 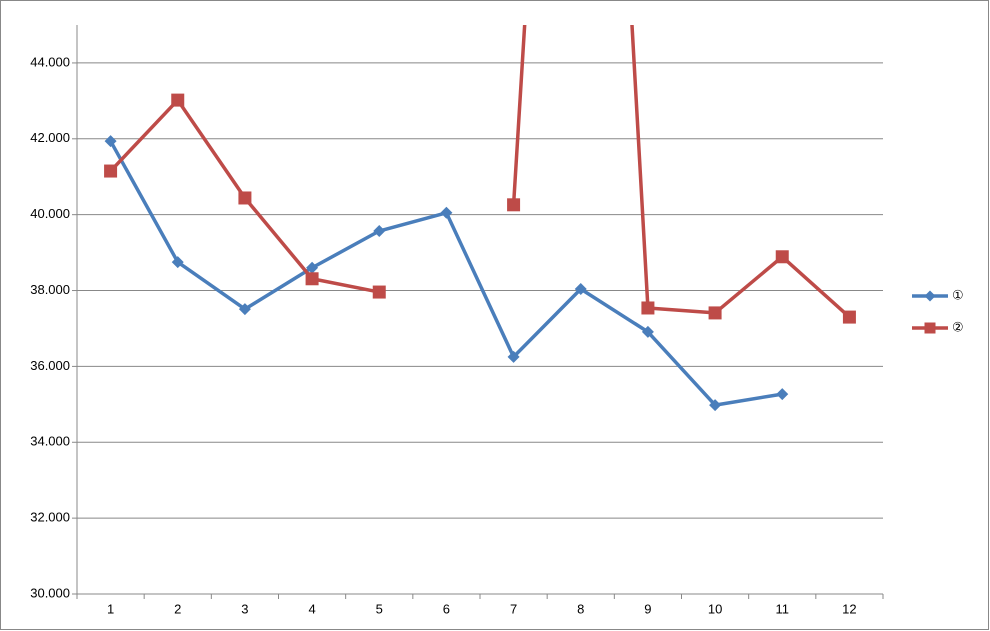 What do you see at coordinates (580, 608) in the screenshot?
I see `x-tick-label: 8` at bounding box center [580, 608].